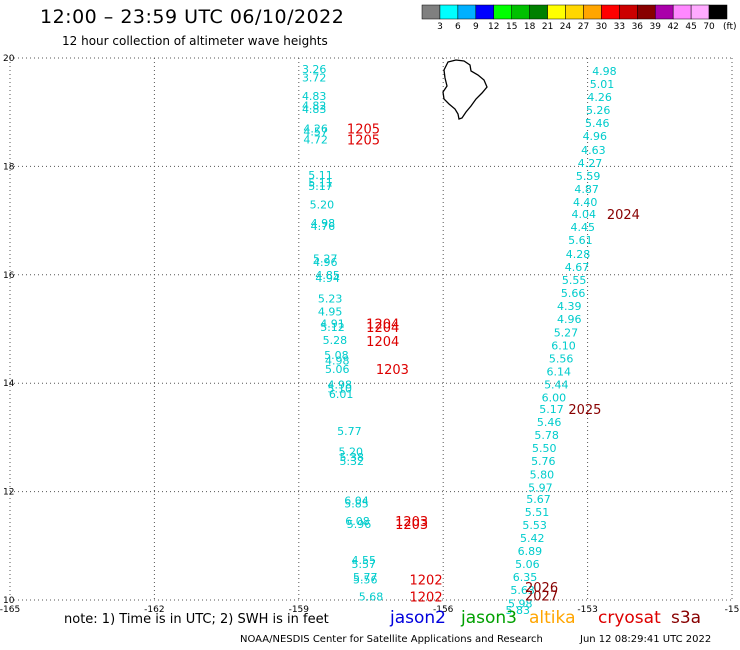 This screenshot has height=650, width=740. I want to click on legend-s3a: s3a, so click(686, 618).